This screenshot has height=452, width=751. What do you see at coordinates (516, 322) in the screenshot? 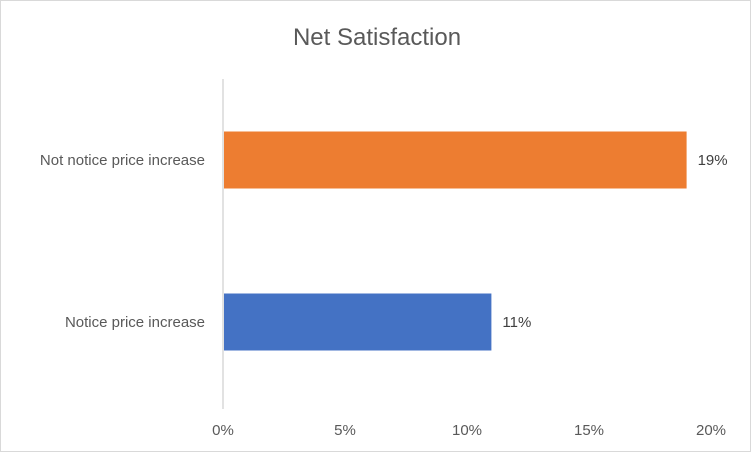
I see `data-label-notice-price-increase: 11%` at bounding box center [516, 322].